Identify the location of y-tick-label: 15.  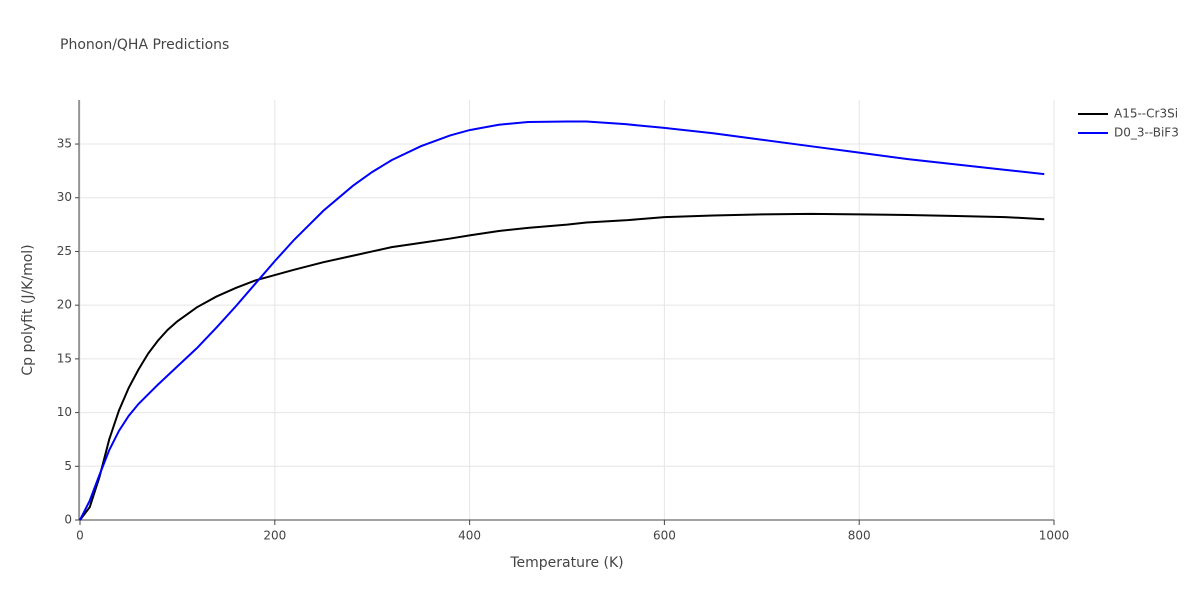
(64, 358).